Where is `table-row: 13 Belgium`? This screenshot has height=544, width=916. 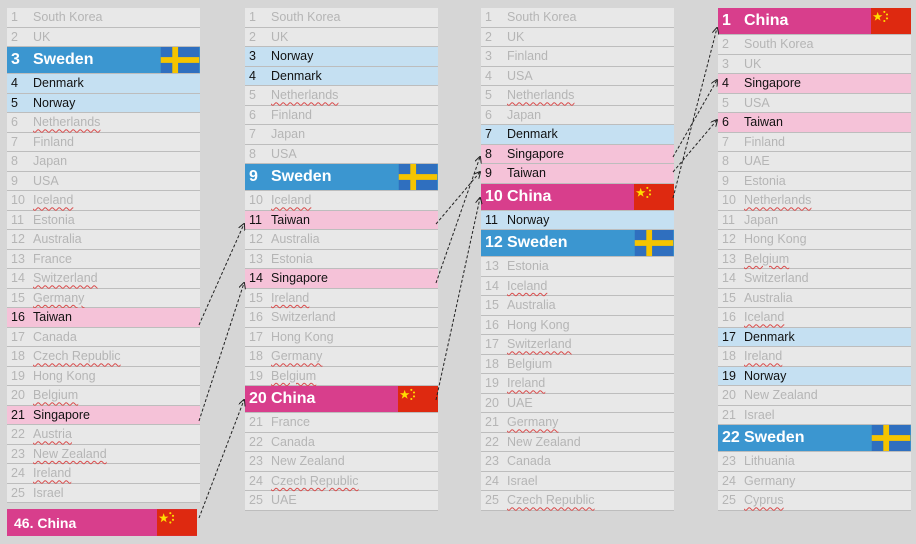
table-row: 13 Belgium is located at coordinates (814, 259).